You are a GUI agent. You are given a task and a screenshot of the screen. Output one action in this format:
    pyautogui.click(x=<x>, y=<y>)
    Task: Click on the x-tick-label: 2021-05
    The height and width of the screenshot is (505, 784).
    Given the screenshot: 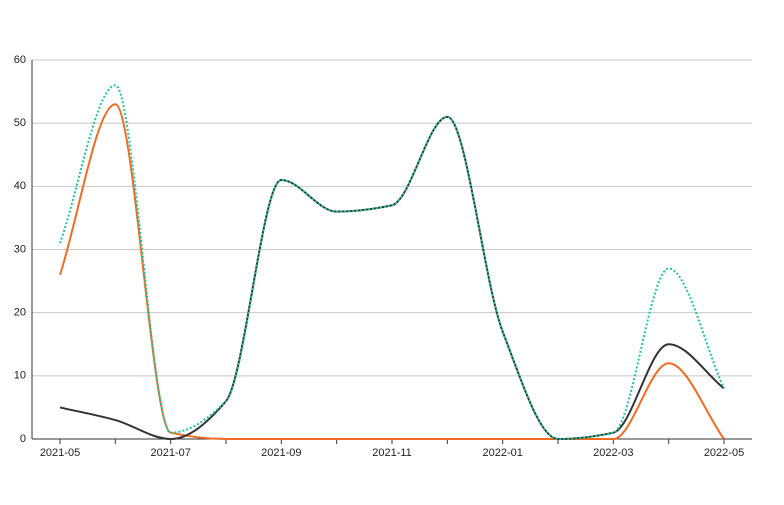 What is the action you would take?
    pyautogui.click(x=60, y=453)
    